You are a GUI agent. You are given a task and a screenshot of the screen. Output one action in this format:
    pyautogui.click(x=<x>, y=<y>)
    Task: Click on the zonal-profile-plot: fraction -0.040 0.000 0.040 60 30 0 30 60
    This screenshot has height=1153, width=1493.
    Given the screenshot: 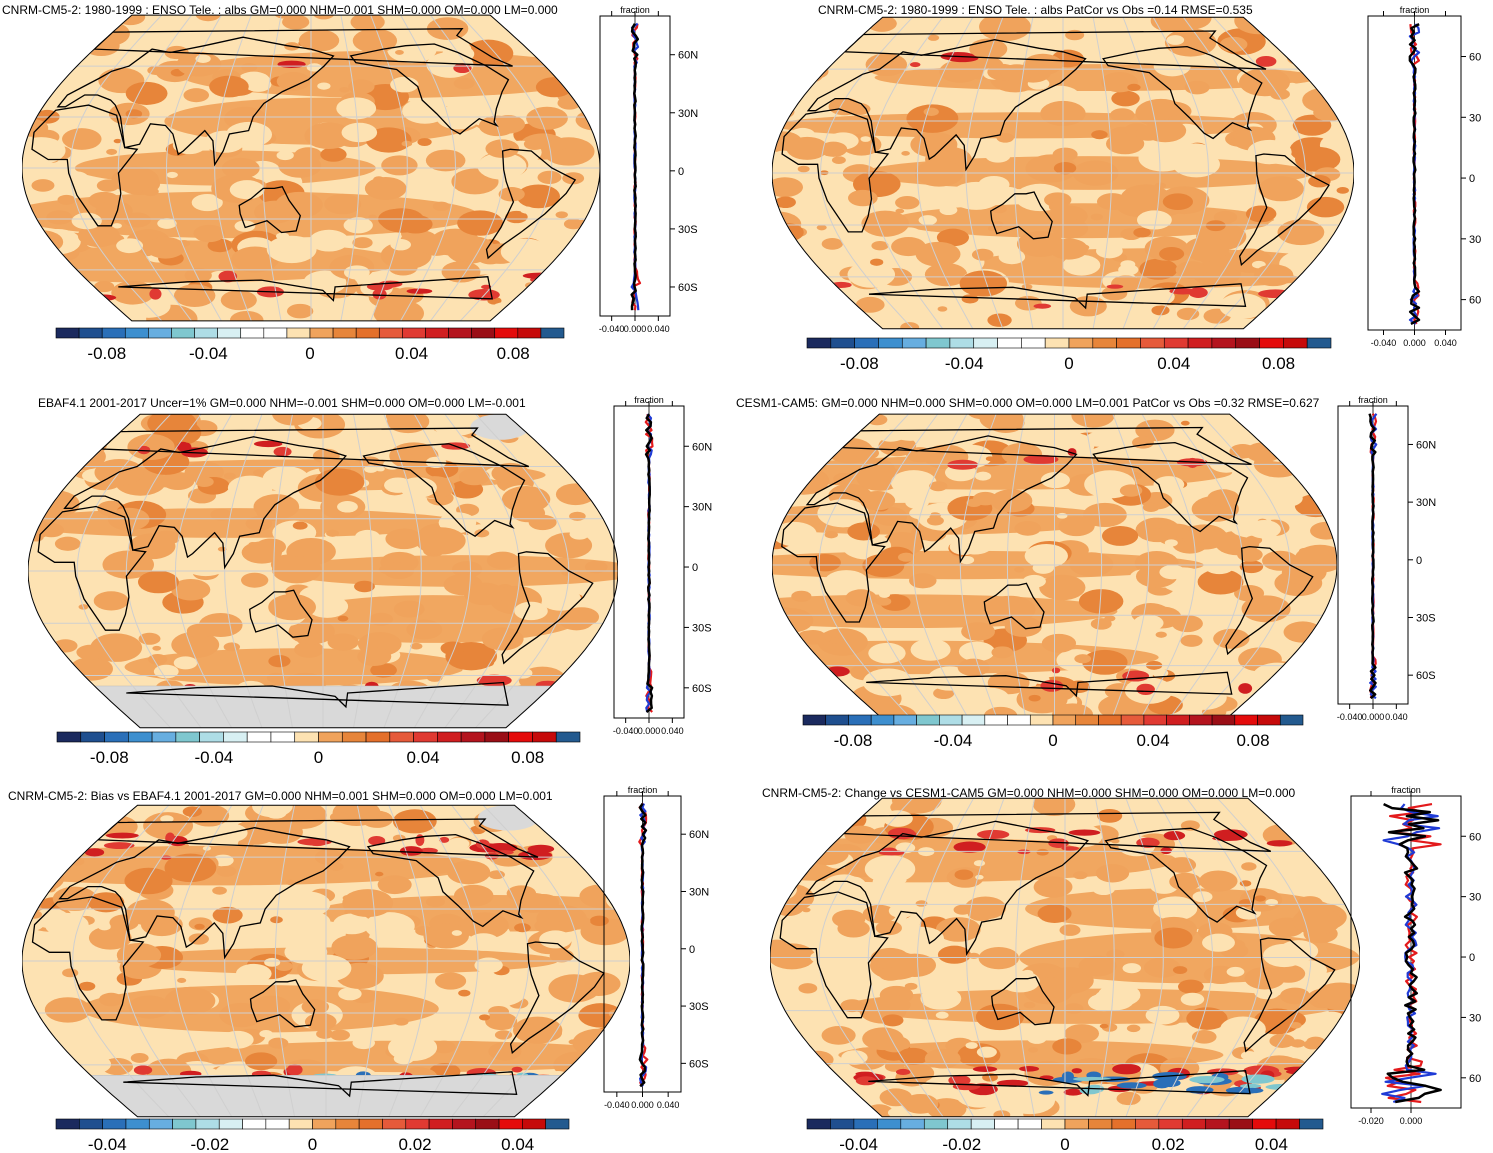 What is the action you would take?
    pyautogui.click(x=1424, y=176)
    